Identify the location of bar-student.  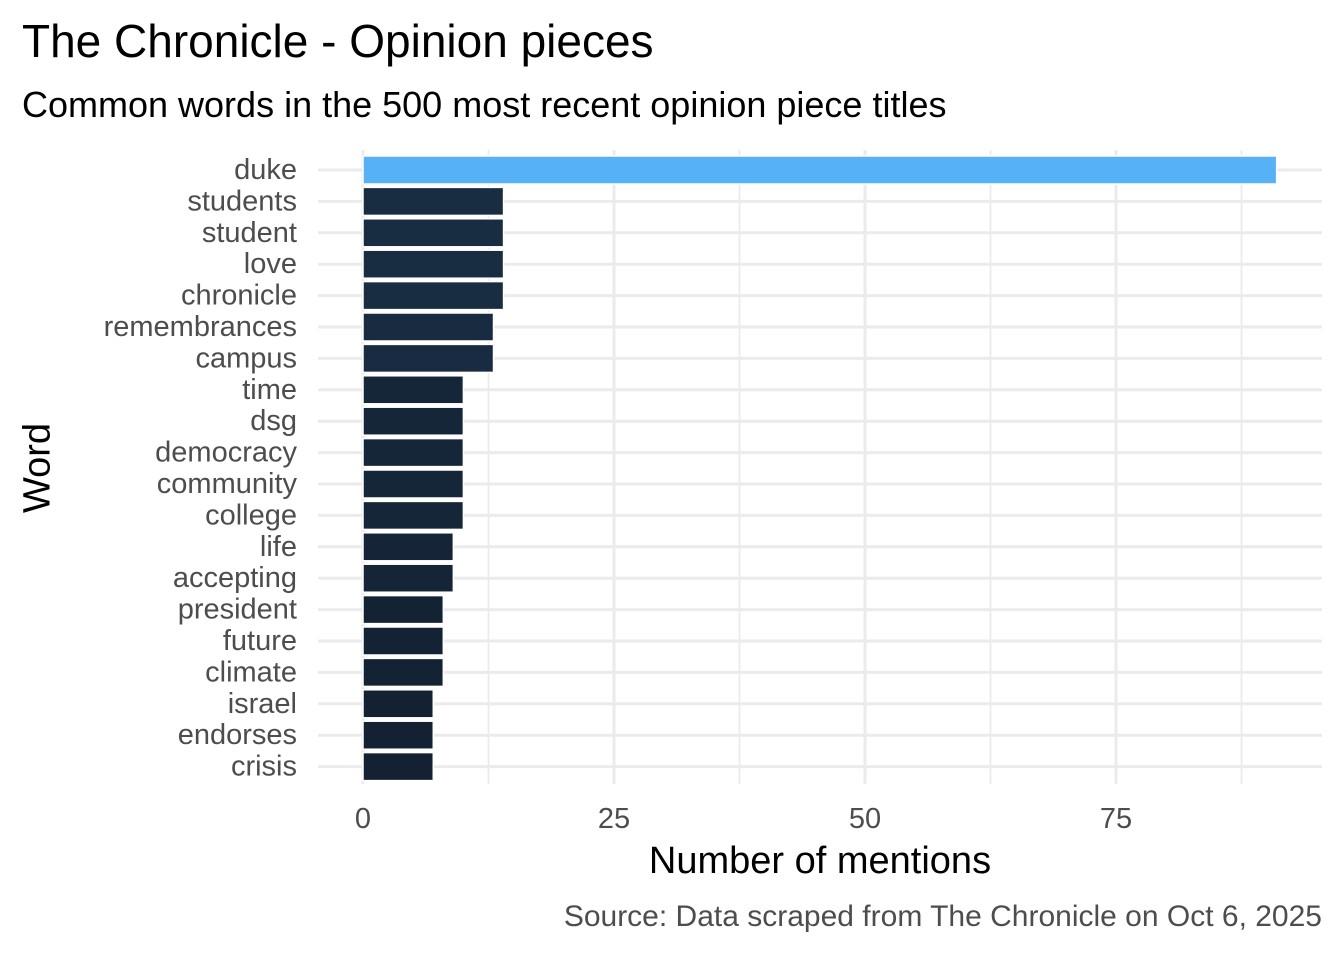
(433, 233).